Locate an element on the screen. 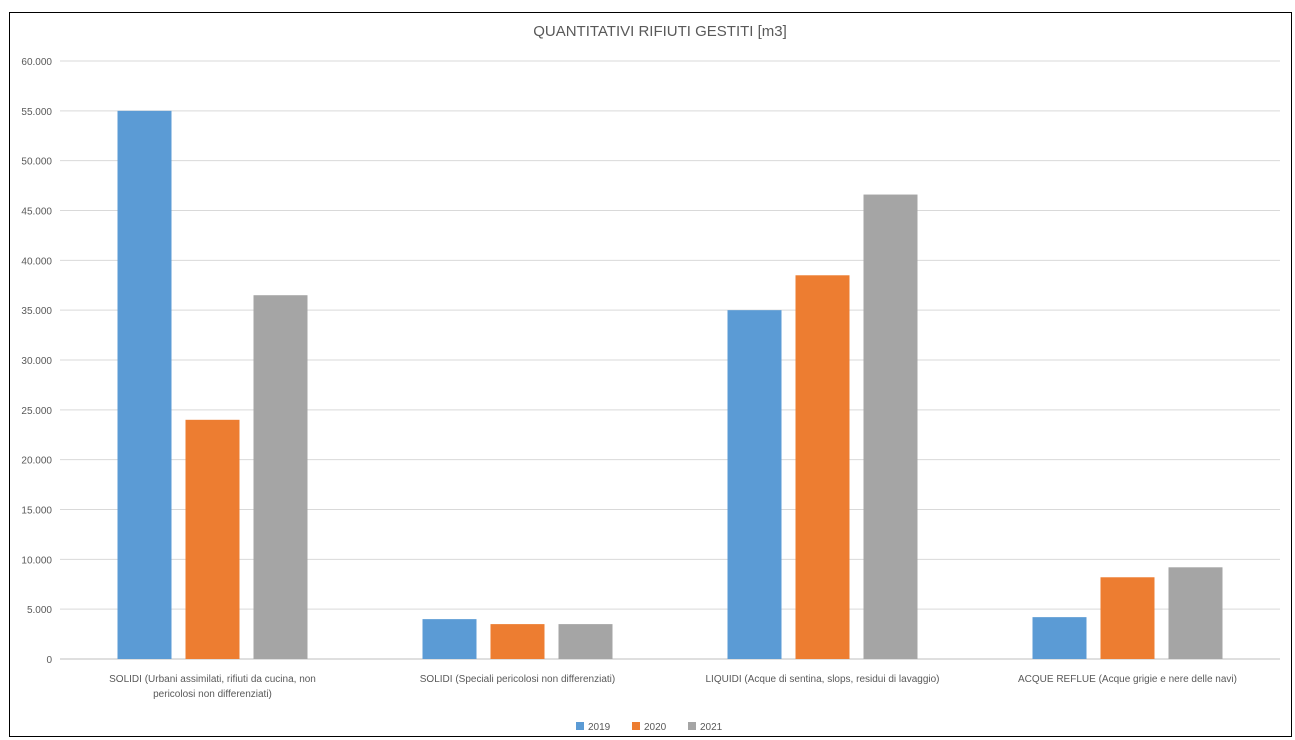  legend-label-2019: 2019 is located at coordinates (599, 727).